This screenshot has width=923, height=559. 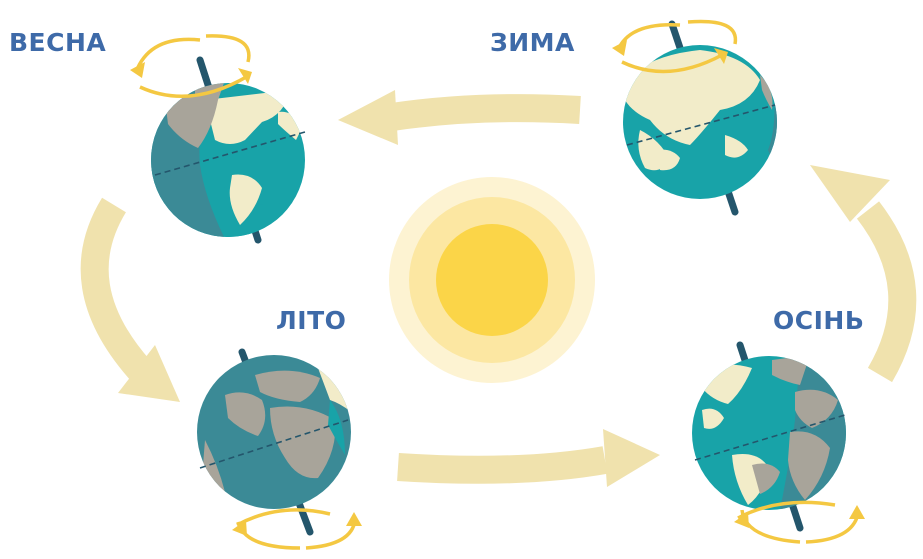 I want to click on globe-winter, so click(x=694, y=117).